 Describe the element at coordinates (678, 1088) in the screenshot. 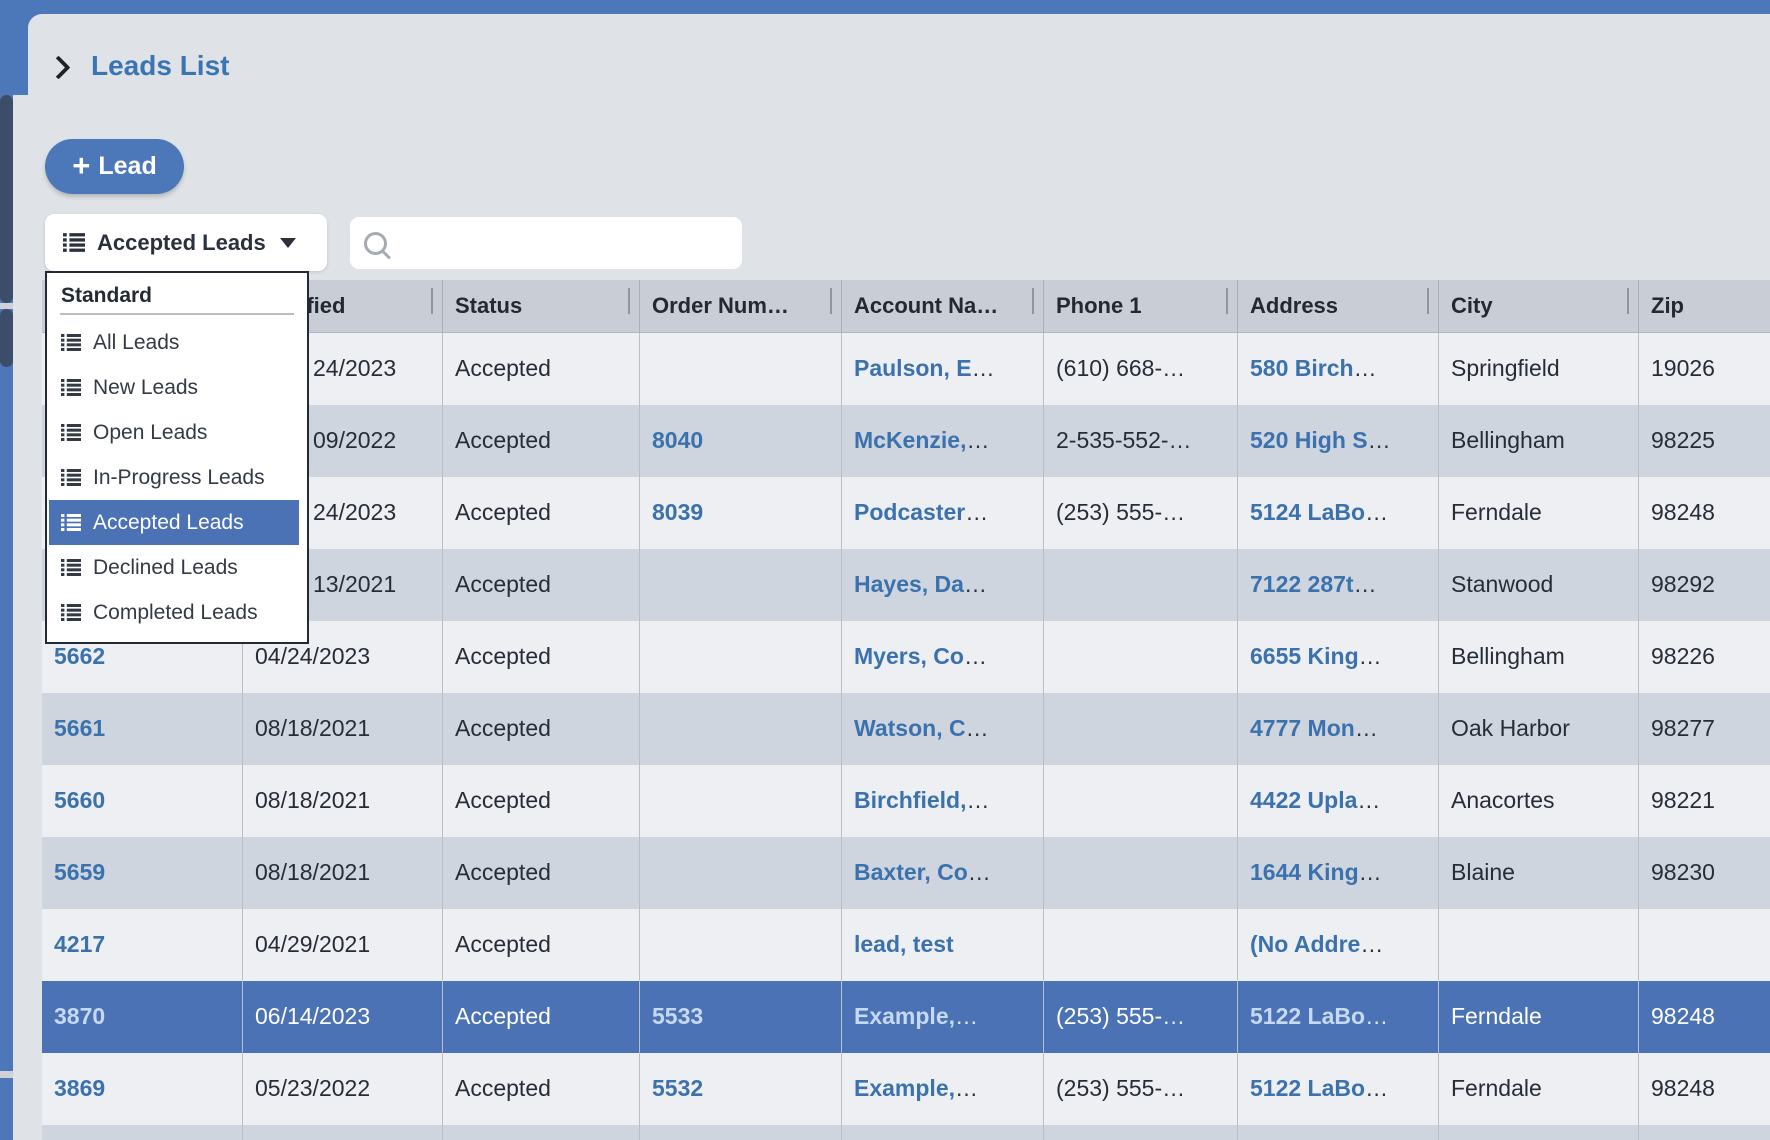

I see `link-order-number: 5532` at that location.